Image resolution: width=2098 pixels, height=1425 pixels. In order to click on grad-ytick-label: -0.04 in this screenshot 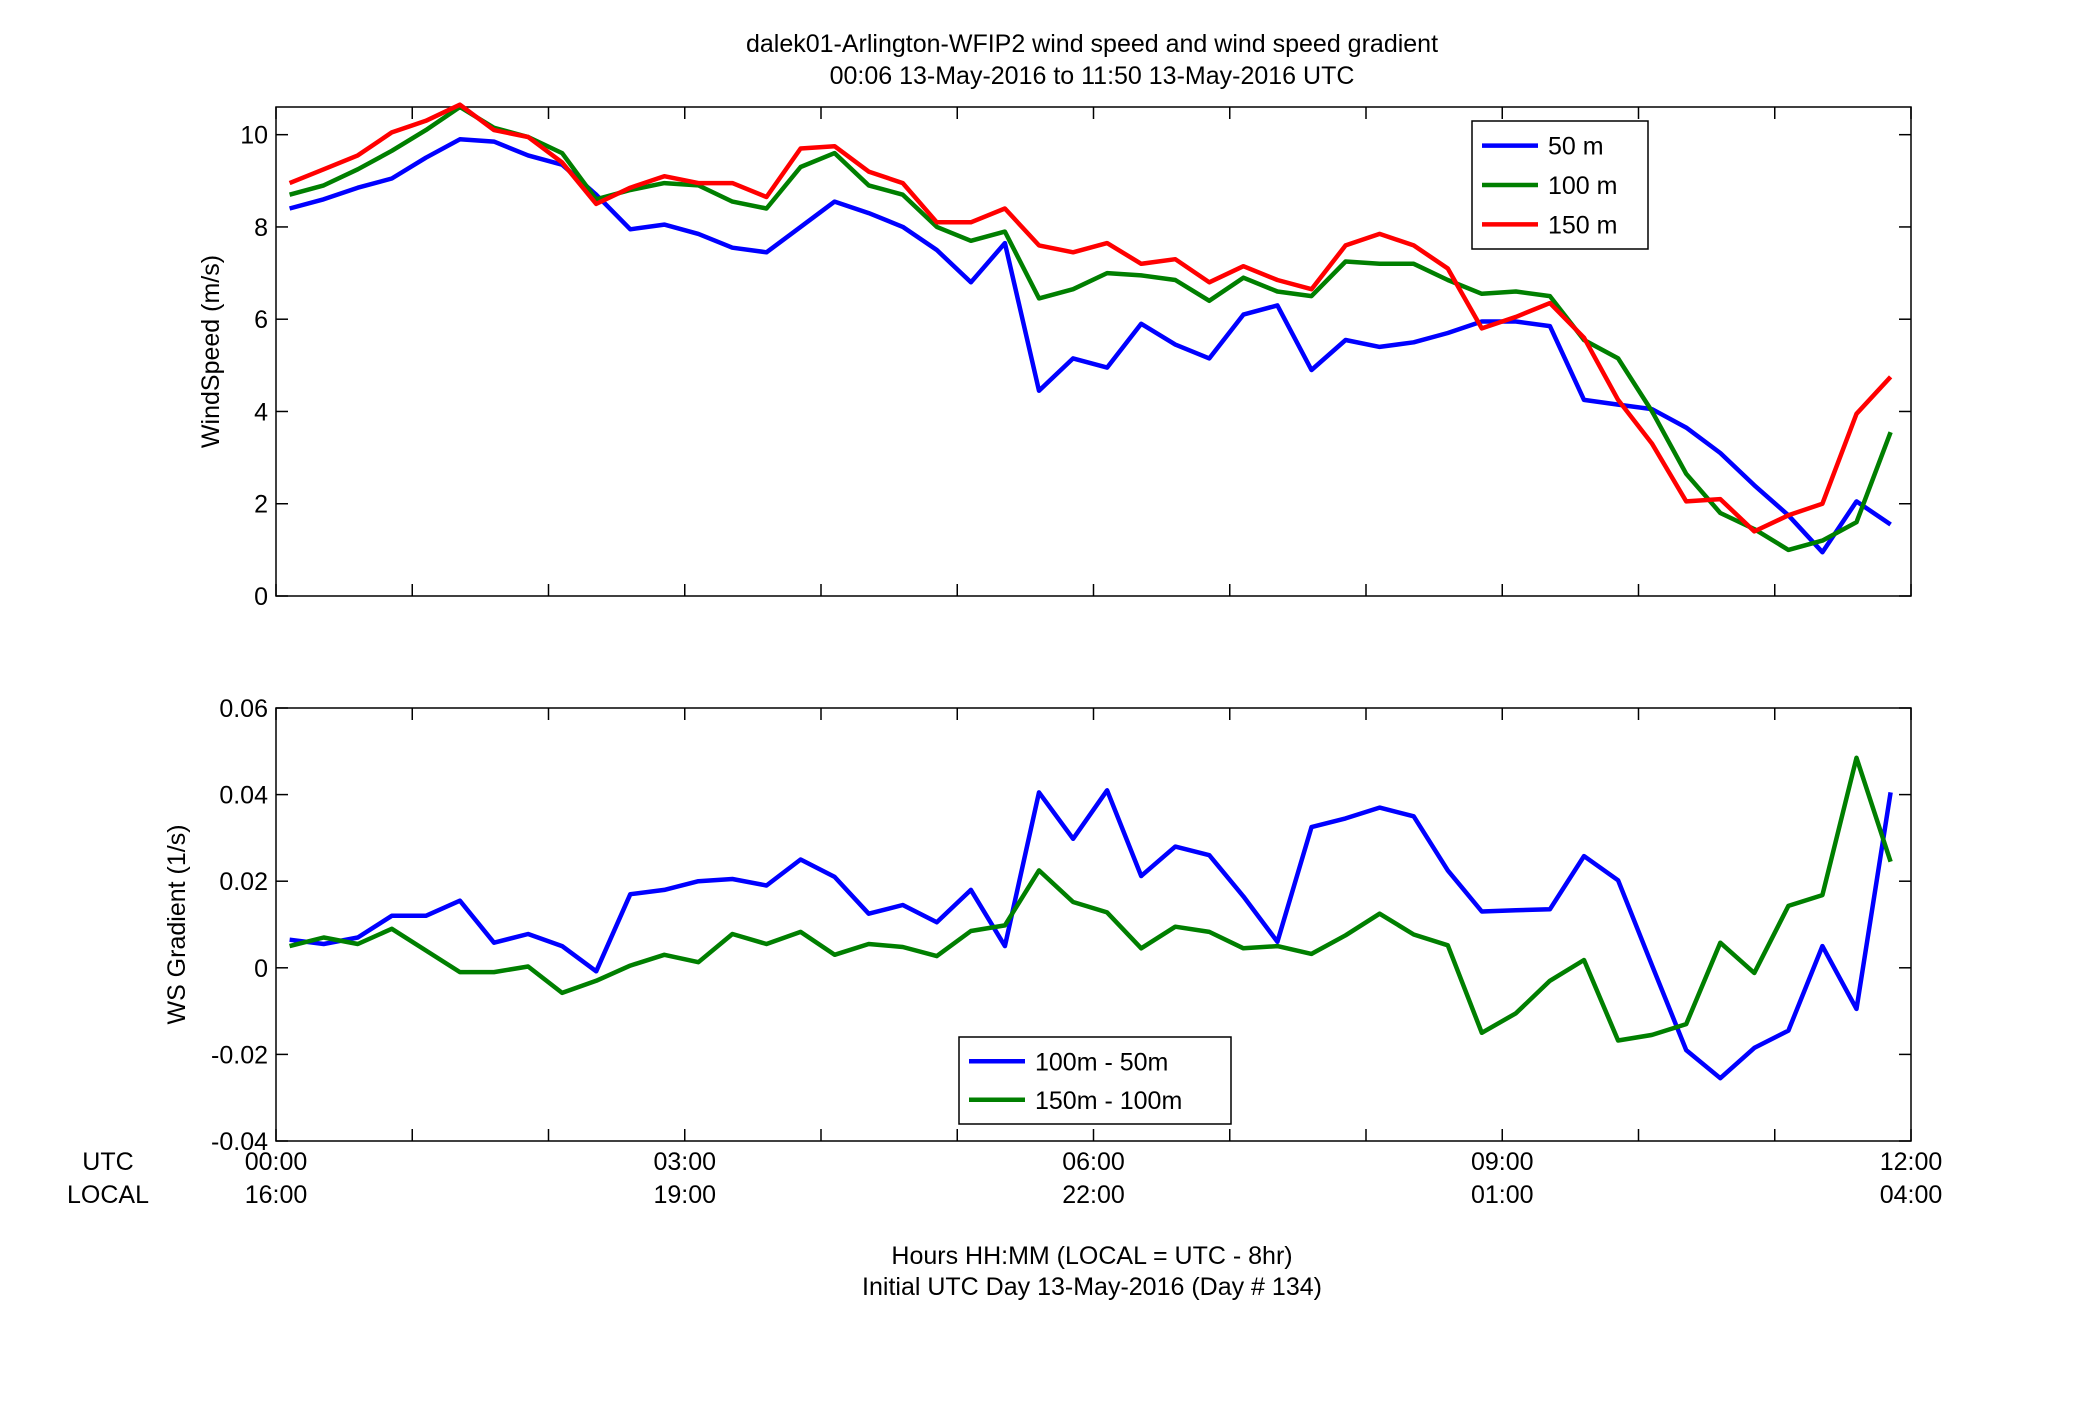, I will do `click(239, 1142)`.